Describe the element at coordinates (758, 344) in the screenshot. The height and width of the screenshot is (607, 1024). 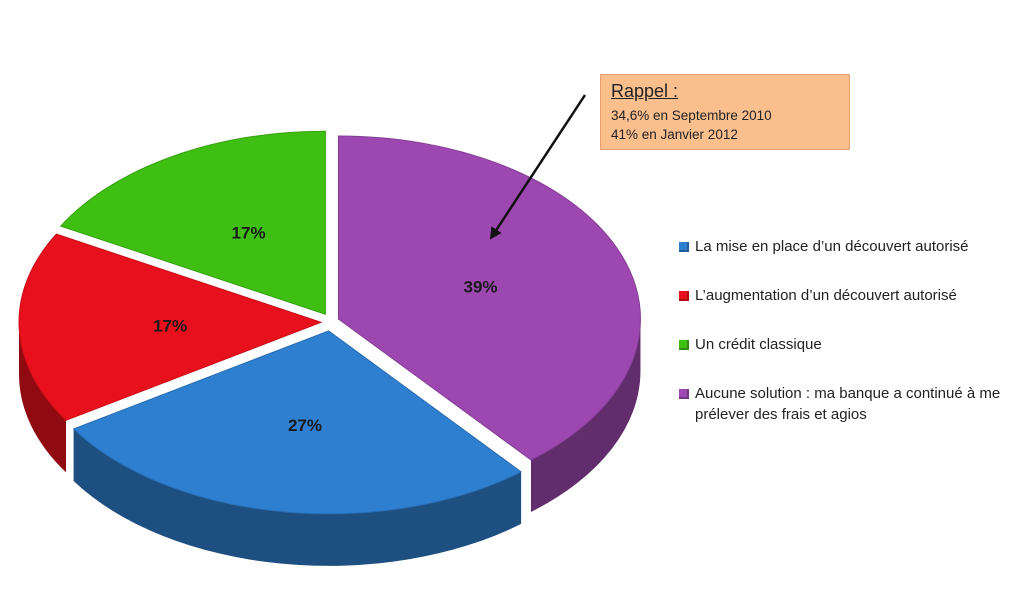
I see `legend-label: Un crédit classique` at that location.